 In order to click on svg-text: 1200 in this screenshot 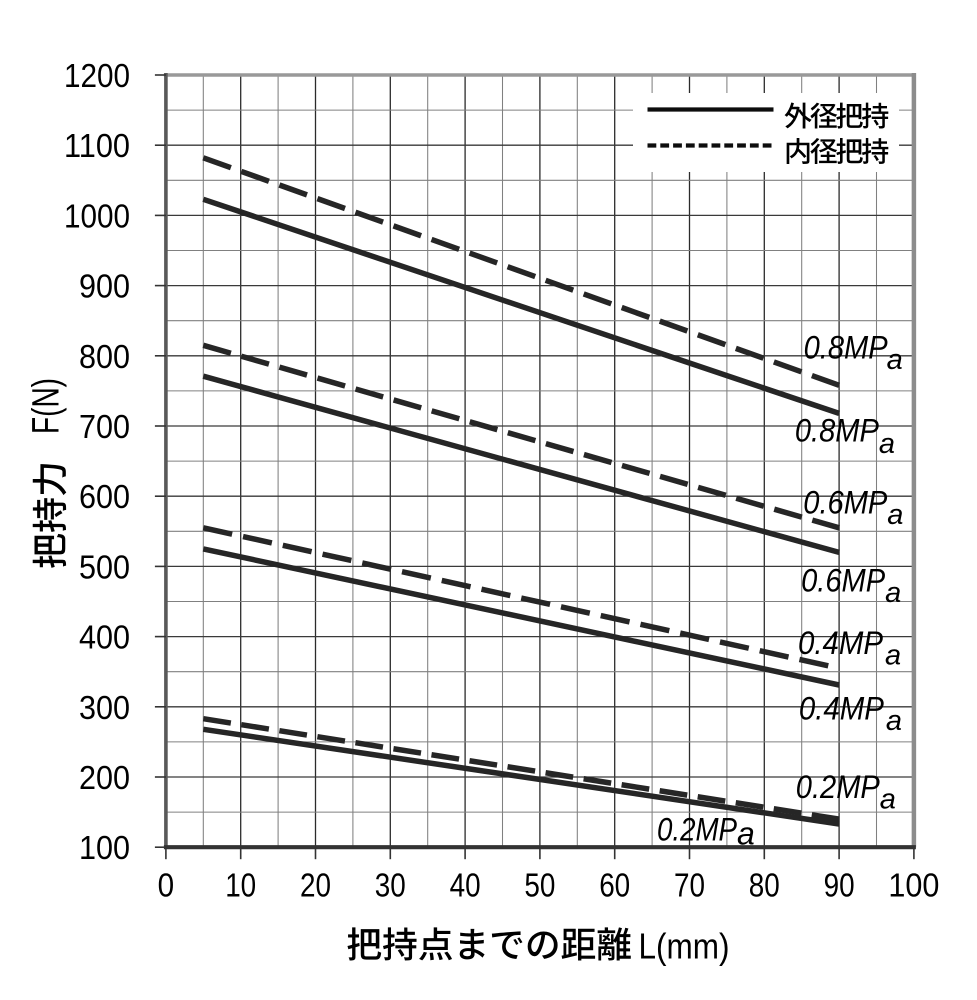, I will do `click(97, 75)`.